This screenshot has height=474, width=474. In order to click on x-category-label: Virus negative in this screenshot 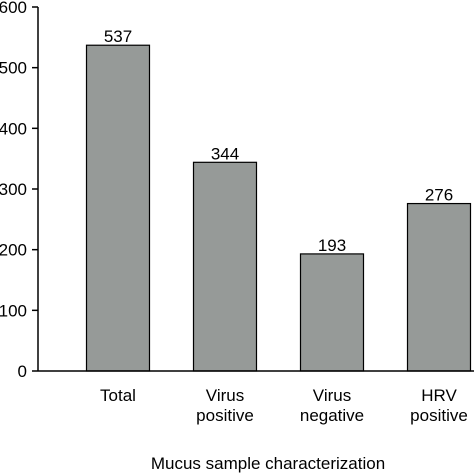, I will do `click(332, 405)`.